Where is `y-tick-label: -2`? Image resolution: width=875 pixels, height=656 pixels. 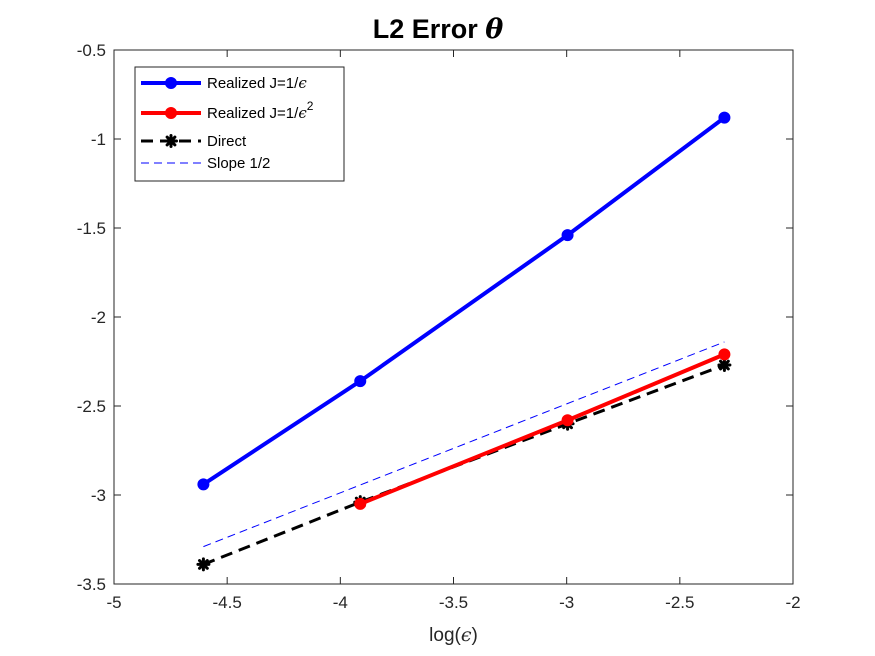
y-tick-label: -2 is located at coordinates (98, 317).